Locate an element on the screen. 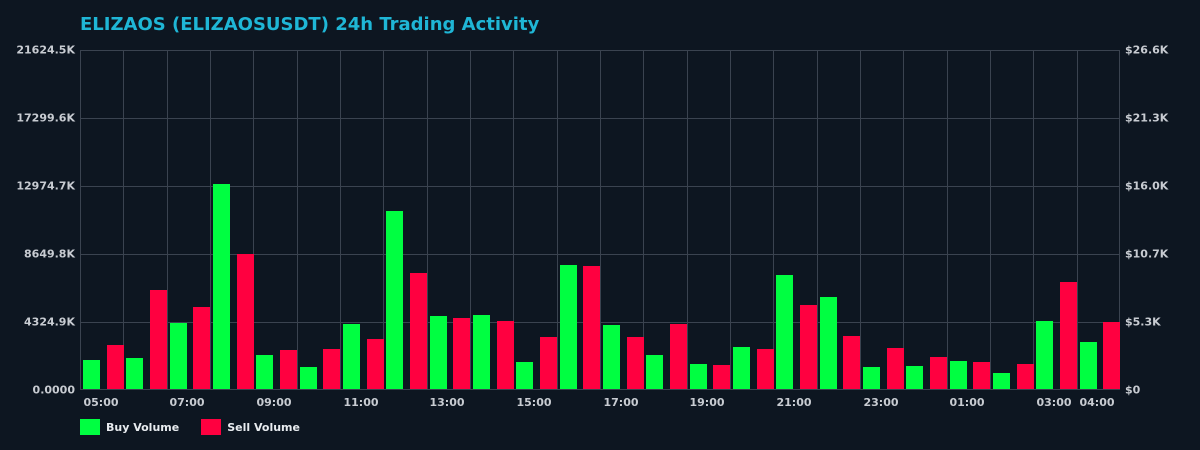 This screenshot has height=450, width=1200. legend-buy: Buy Volume is located at coordinates (129, 427).